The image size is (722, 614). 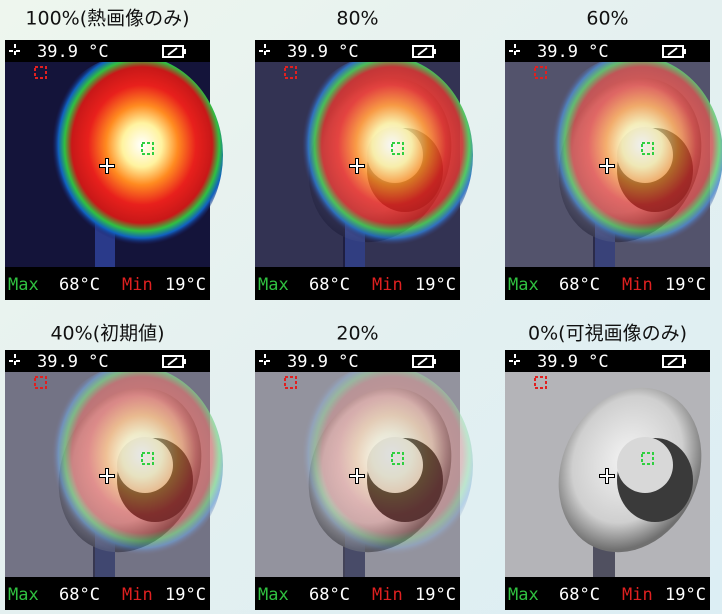 I want to click on caption: 40%(初期値), so click(x=107, y=334).